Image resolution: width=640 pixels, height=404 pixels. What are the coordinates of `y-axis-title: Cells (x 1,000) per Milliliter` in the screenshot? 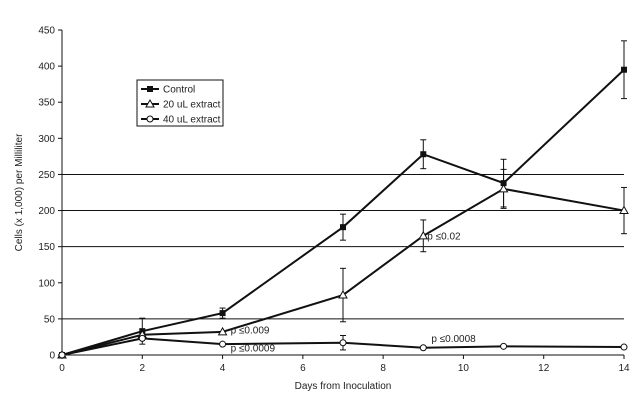 It's located at (19, 192).